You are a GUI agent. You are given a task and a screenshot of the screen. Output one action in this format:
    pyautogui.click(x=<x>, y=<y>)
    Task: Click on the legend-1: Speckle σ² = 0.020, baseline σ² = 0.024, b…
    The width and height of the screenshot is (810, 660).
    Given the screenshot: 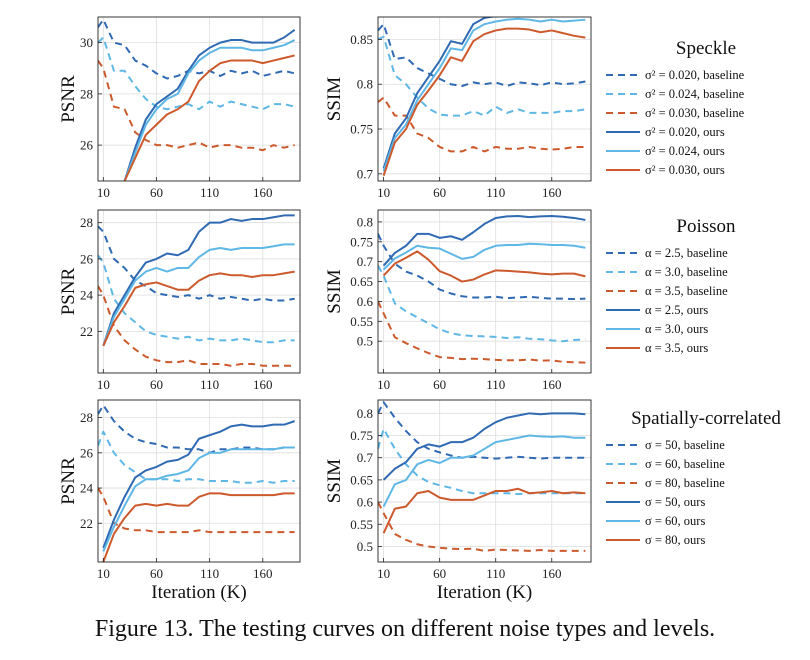 What is the action you would take?
    pyautogui.click(x=675, y=107)
    